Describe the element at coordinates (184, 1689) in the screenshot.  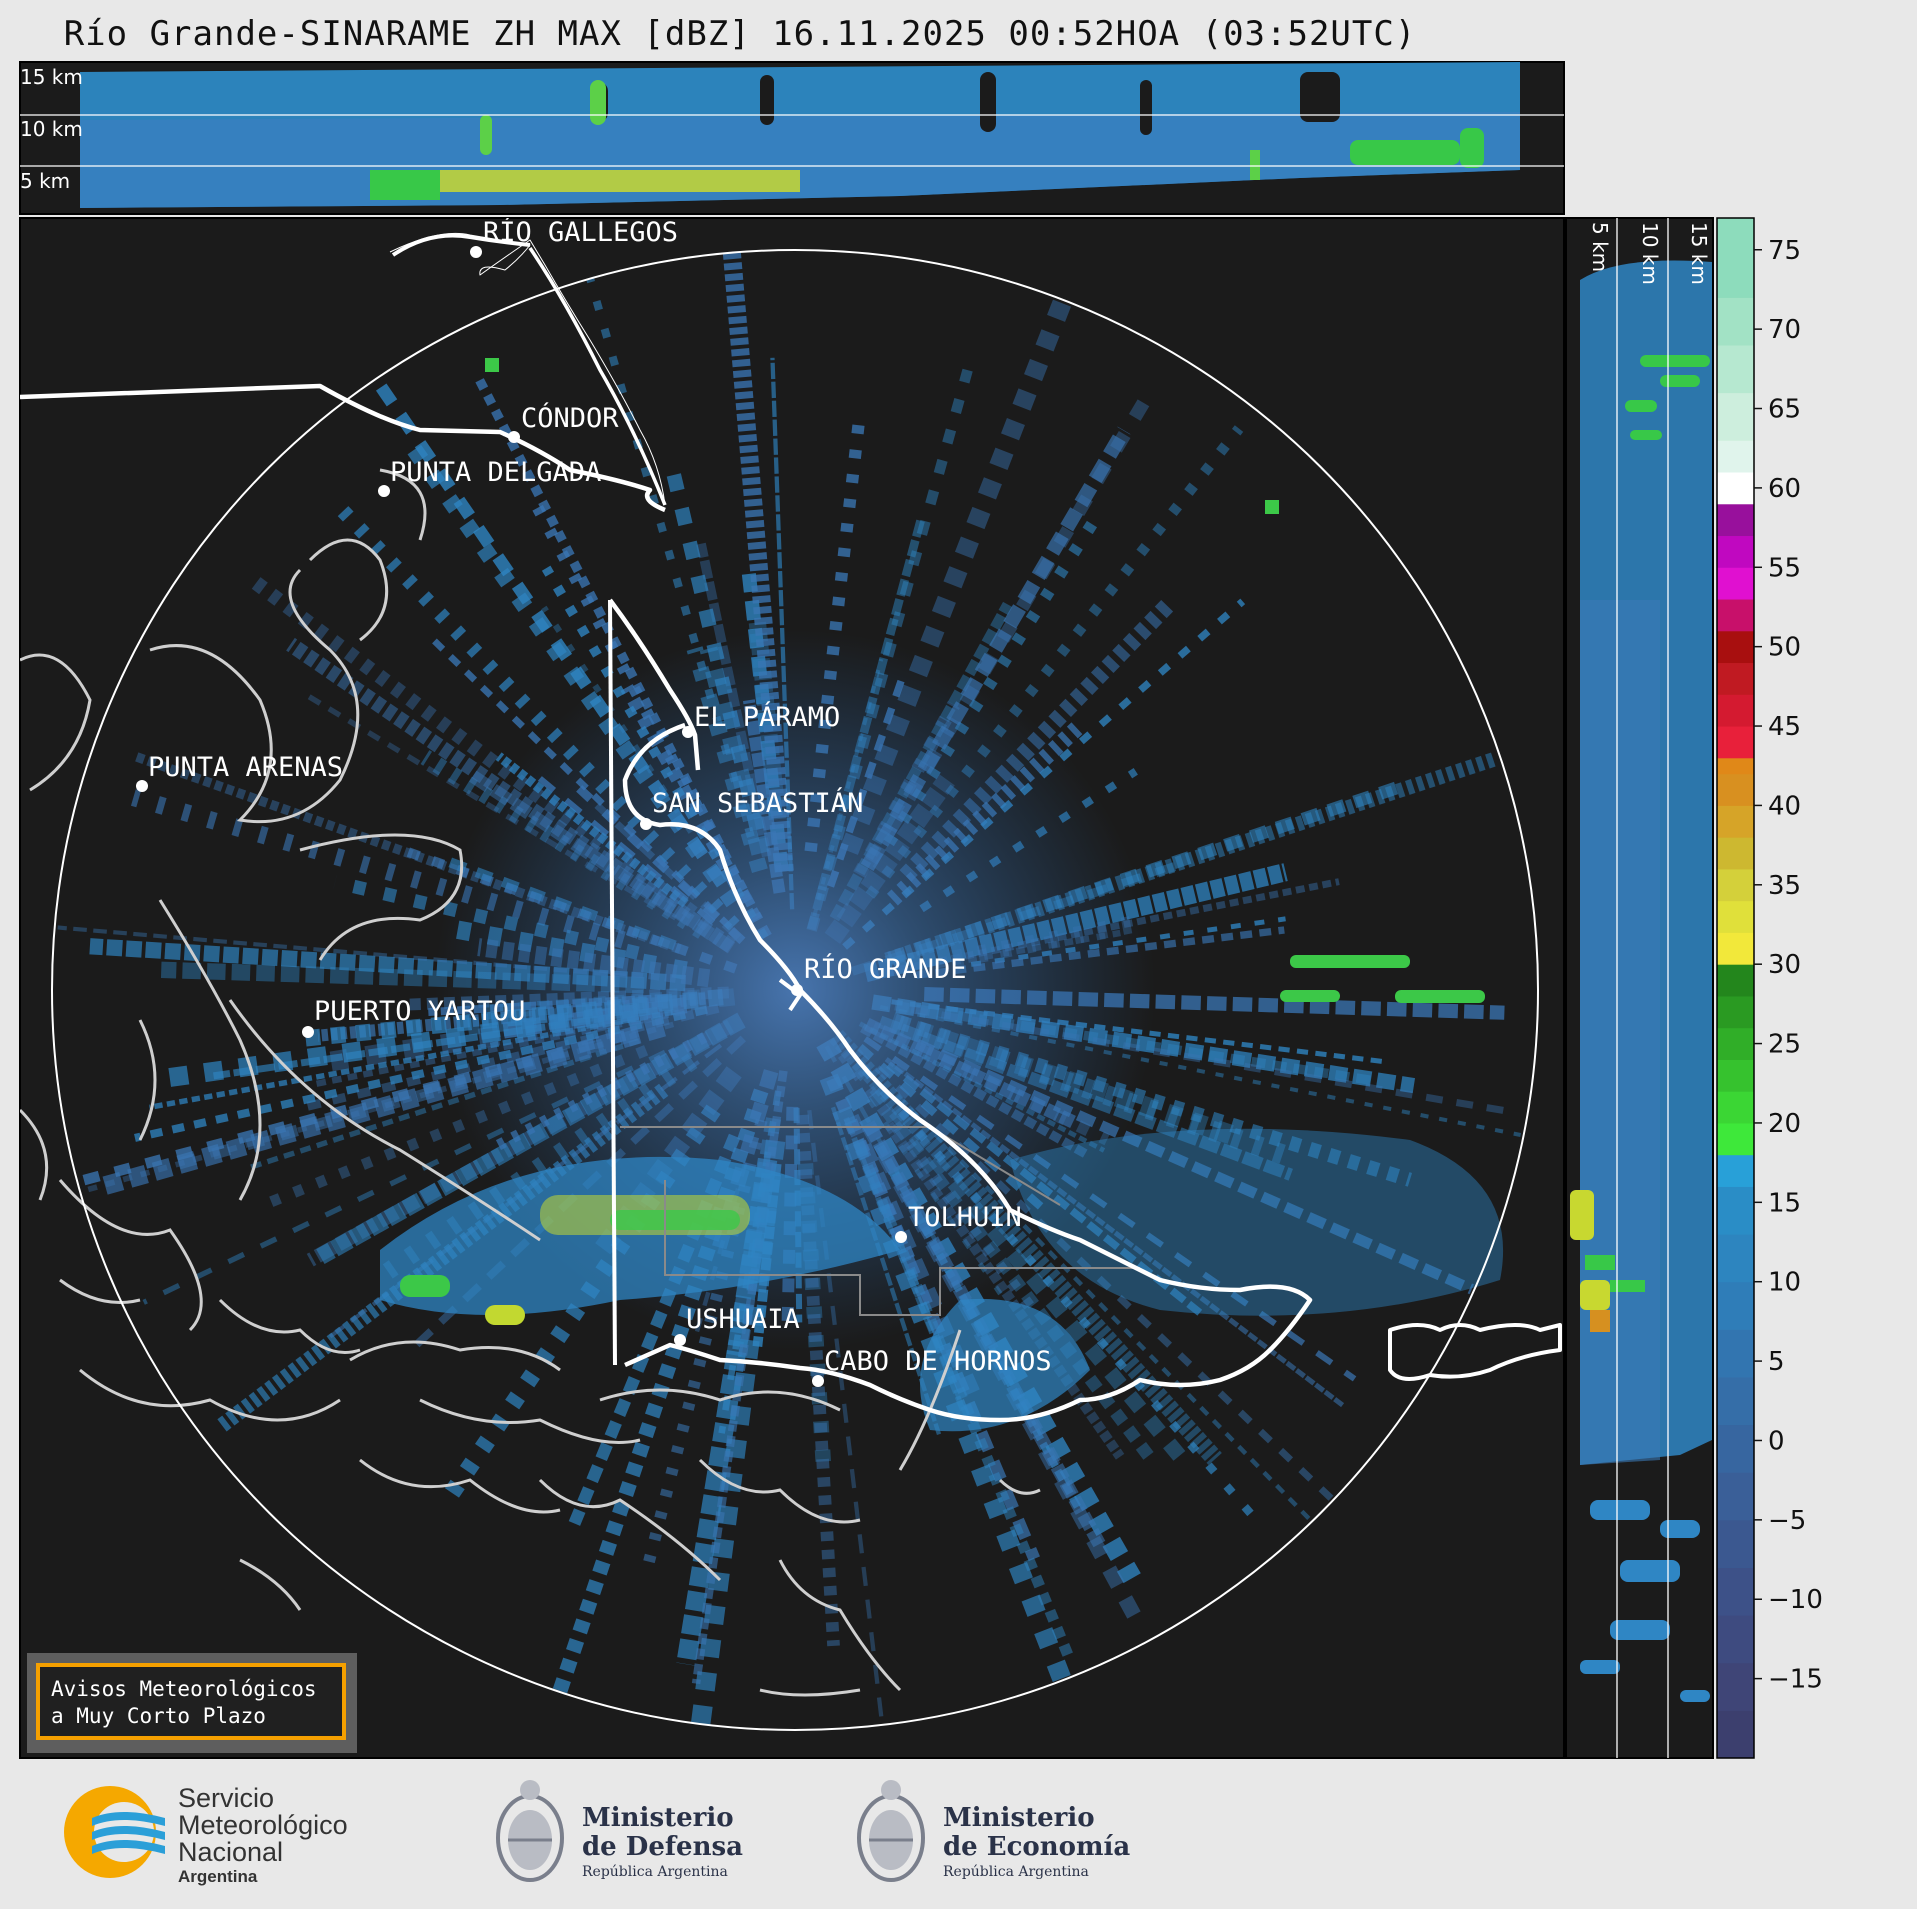
I see `warning-line-1: Avisos Meteorológicos` at that location.